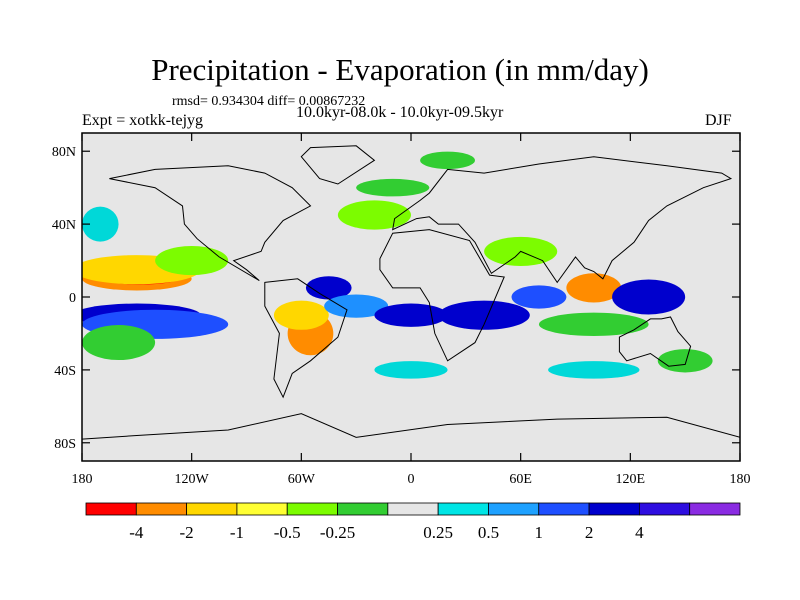  I want to click on colorbar-label: 4, so click(639, 532).